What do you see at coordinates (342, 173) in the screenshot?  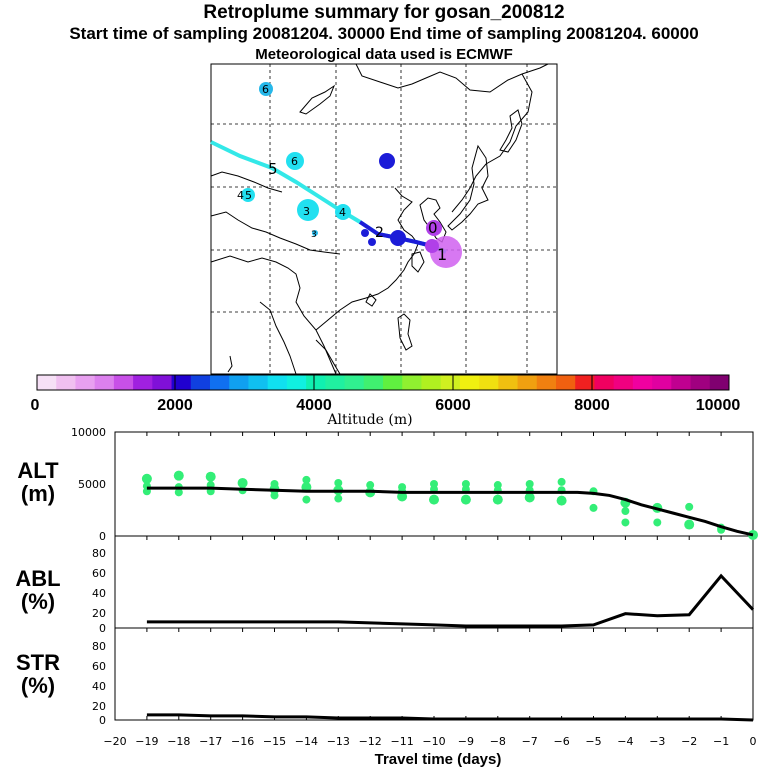 I see `cluster-labels: 6 6 5 4 4 5 3 4 3 2 0 1` at bounding box center [342, 173].